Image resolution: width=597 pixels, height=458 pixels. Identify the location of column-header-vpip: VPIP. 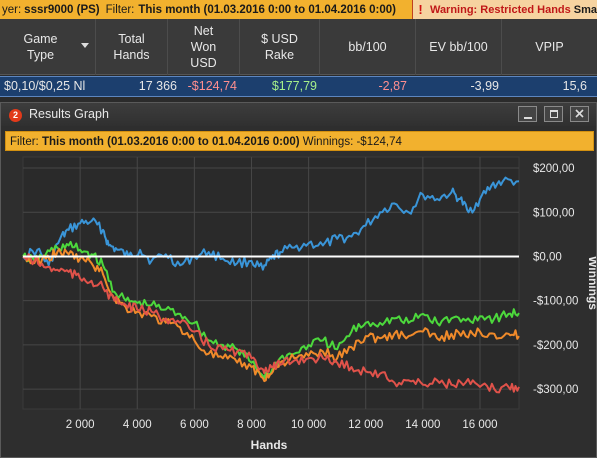
(549, 47).